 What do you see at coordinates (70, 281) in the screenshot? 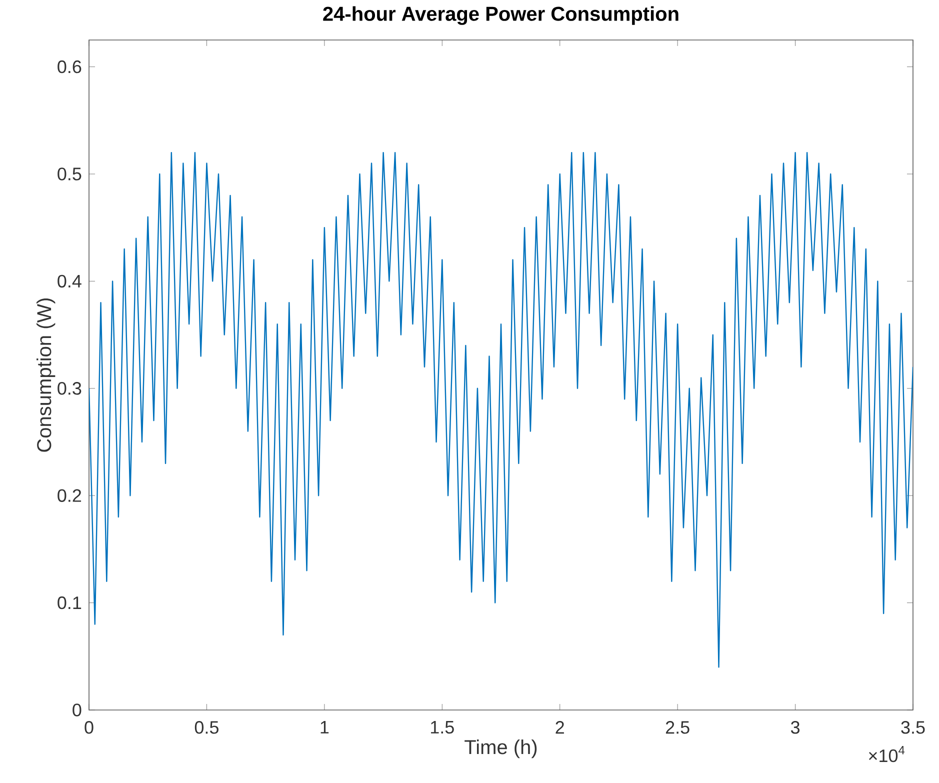
I see `y-tick-label: 0.4` at bounding box center [70, 281].